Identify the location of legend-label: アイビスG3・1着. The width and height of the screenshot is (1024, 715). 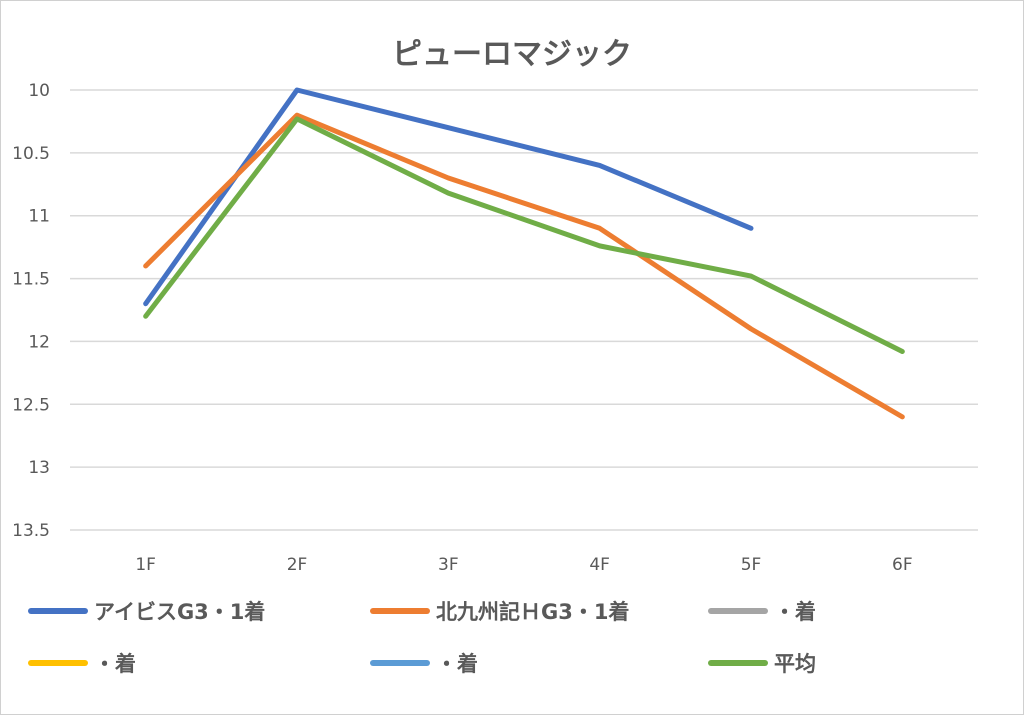
(180, 612).